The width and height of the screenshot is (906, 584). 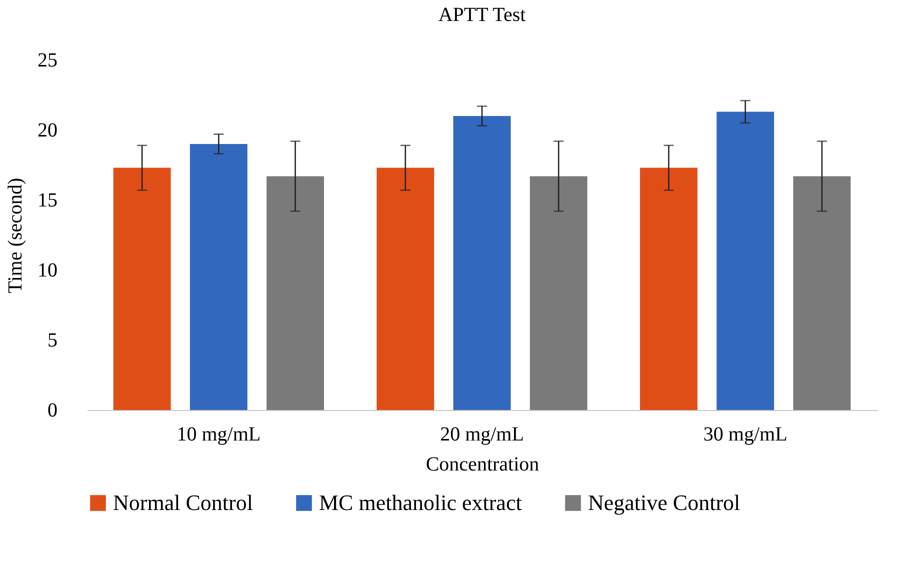 I want to click on x-tick-label: 30 mg/mL, so click(x=745, y=435).